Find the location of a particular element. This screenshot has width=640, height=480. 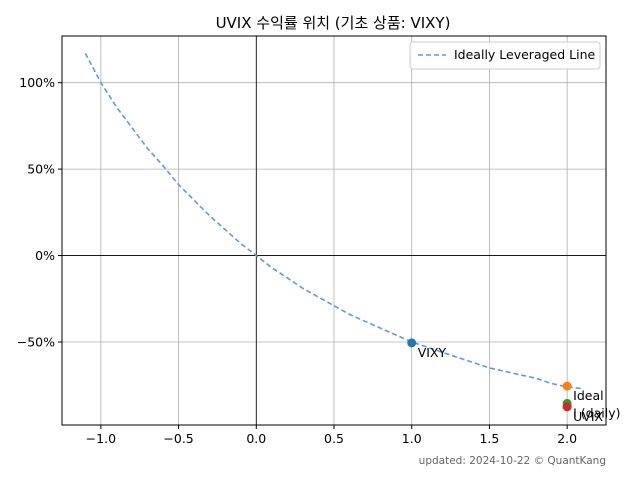

chart-title: UVIX 수익률 위치 (기초 상품: VIXY) is located at coordinates (333, 23).